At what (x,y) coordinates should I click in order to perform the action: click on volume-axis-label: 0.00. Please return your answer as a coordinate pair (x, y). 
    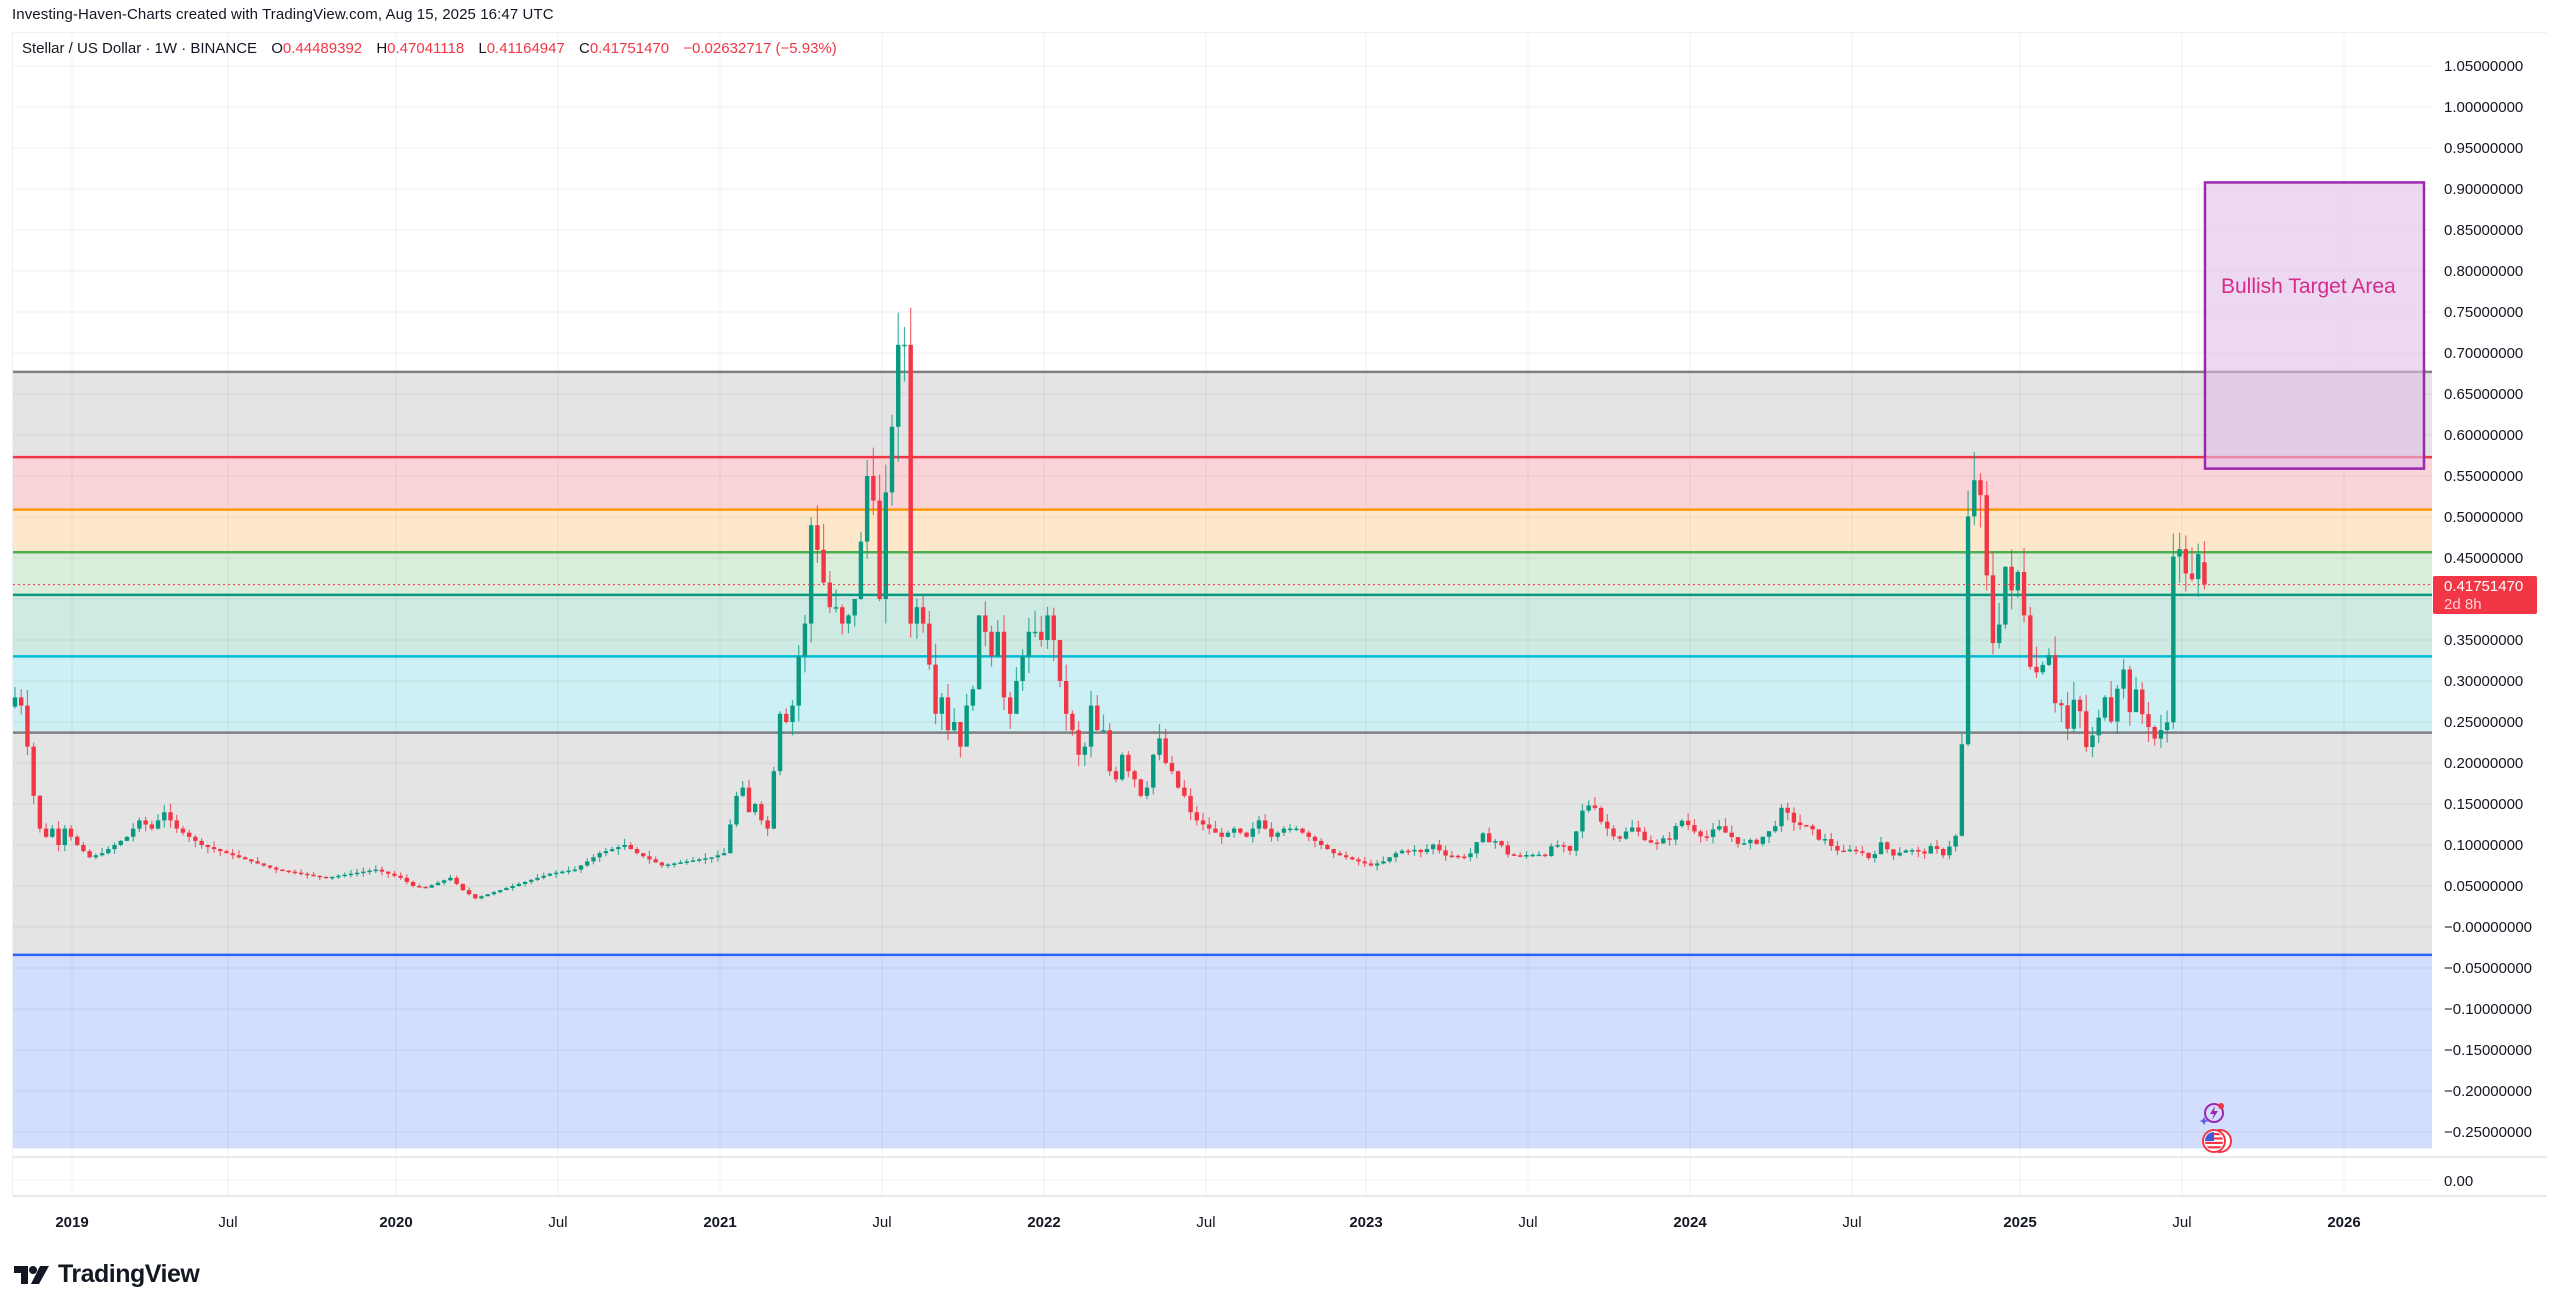
    Looking at the image, I should click on (2458, 1181).